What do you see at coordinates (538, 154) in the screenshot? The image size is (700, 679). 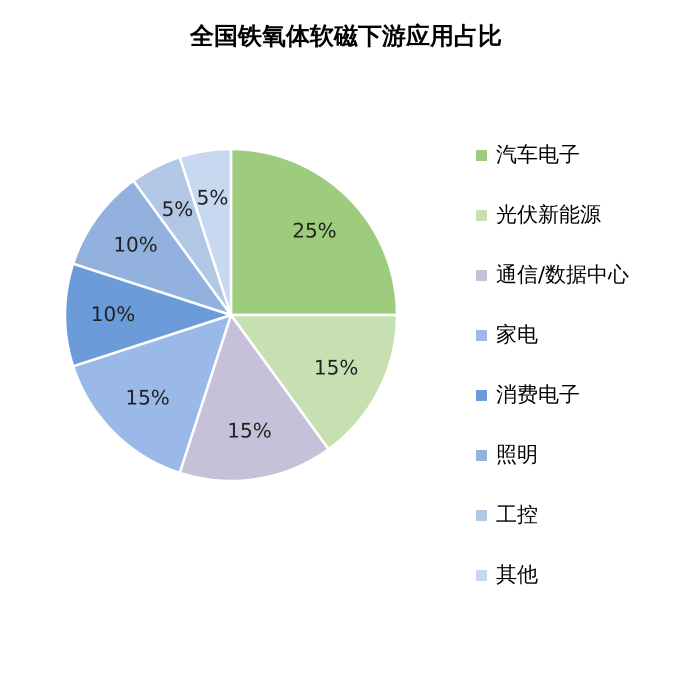 I see `legend-label: 汽车电子` at bounding box center [538, 154].